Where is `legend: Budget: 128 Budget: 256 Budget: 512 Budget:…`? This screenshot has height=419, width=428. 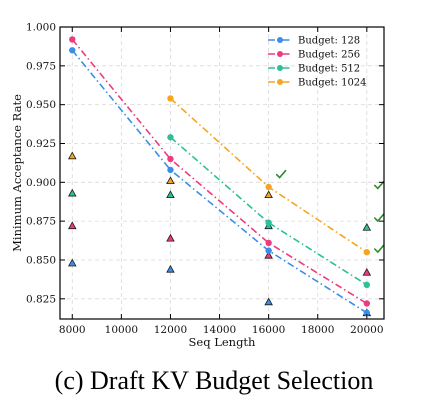 legend: Budget: 128 Budget: 256 Budget: 512 Budget:… is located at coordinates (317, 62).